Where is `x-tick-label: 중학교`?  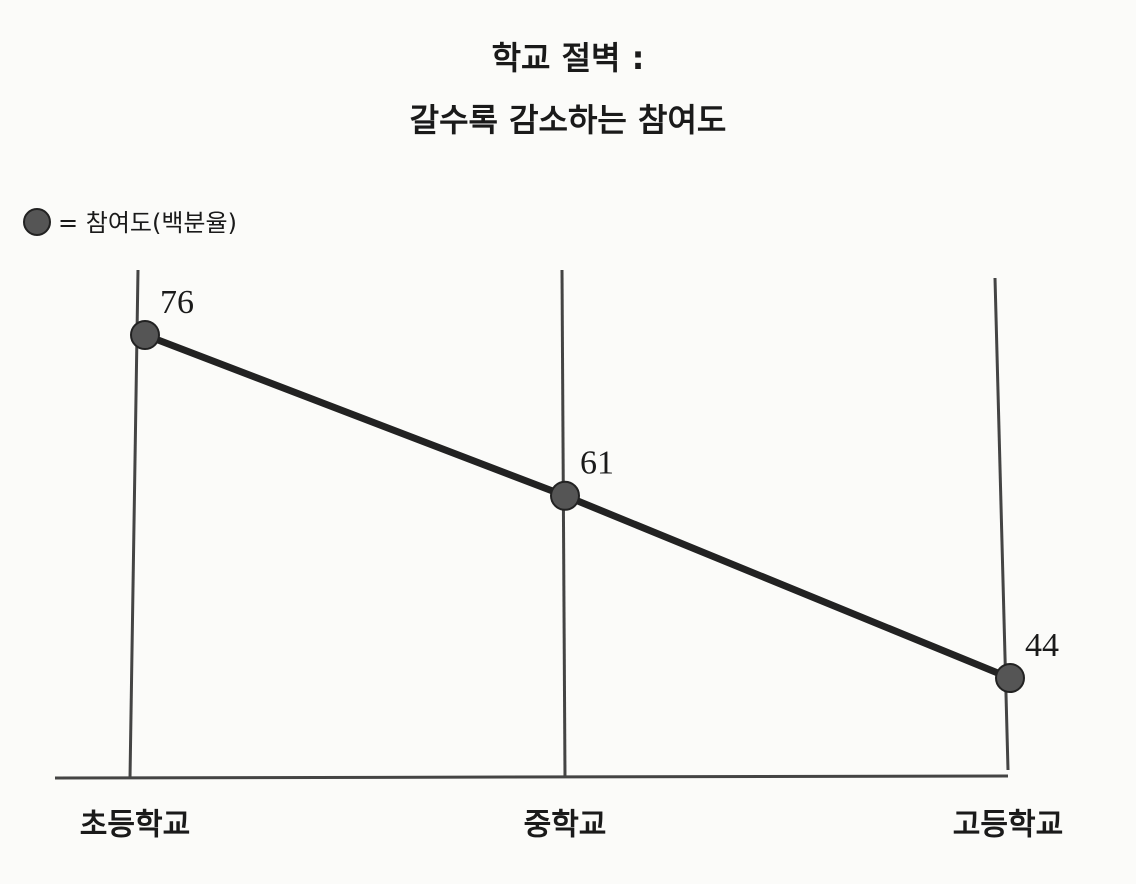
x-tick-label: 중학교 is located at coordinates (565, 825).